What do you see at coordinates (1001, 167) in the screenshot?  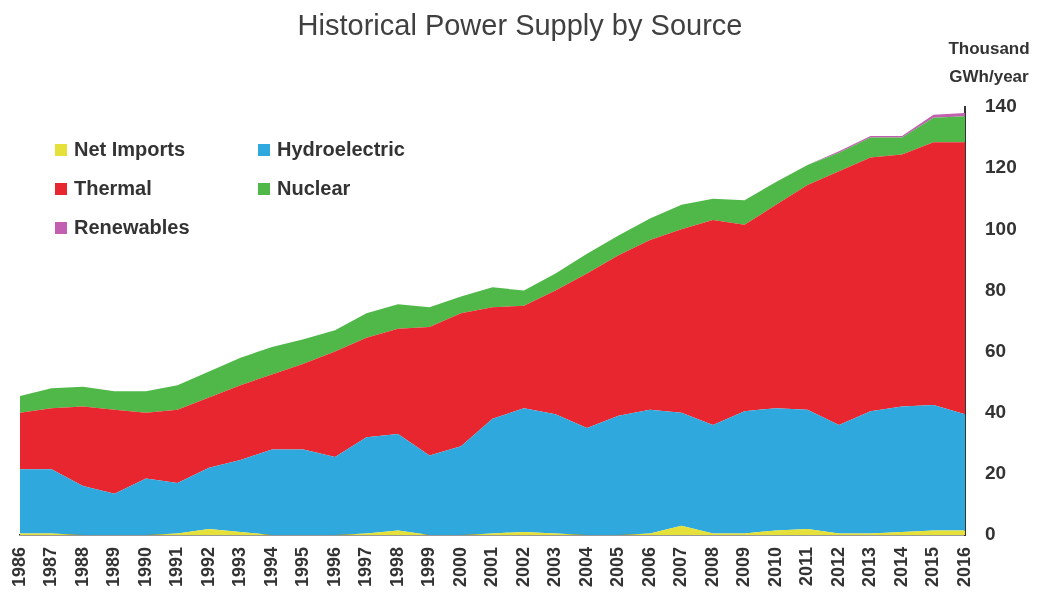 I see `y-tick-label: 120` at bounding box center [1001, 167].